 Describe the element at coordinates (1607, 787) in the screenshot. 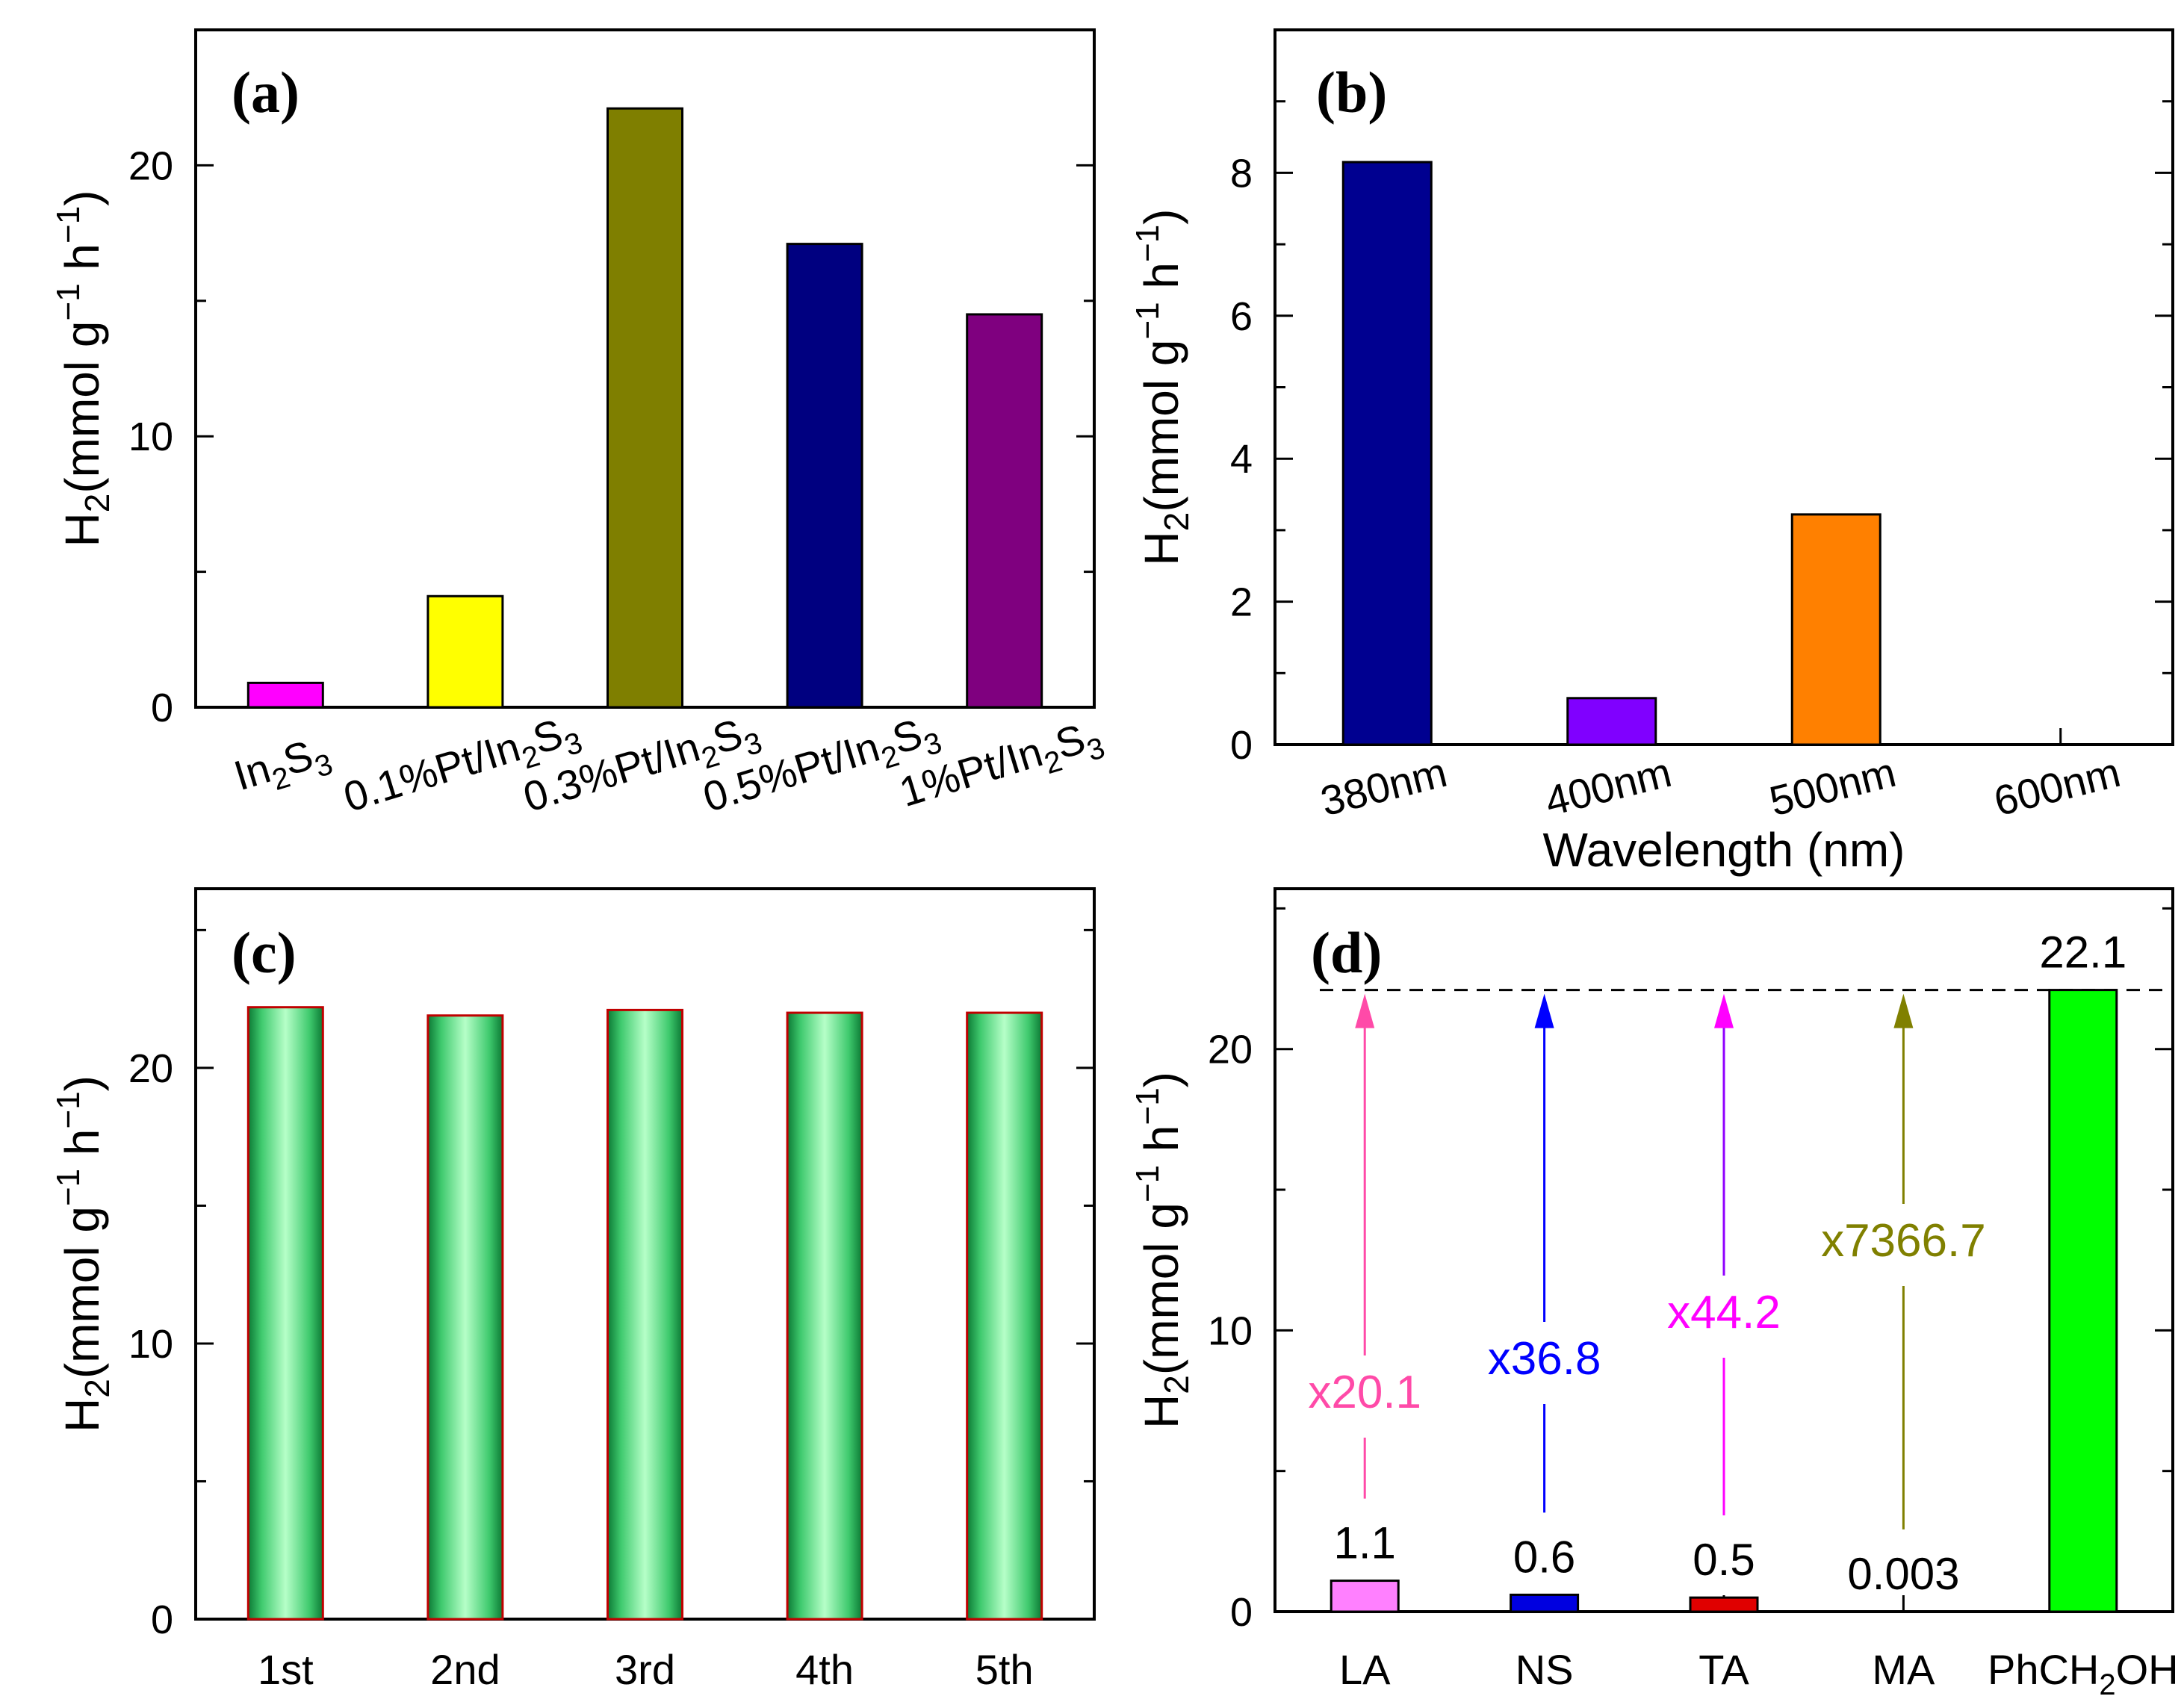

I see `x-tick-label: 400nm` at that location.